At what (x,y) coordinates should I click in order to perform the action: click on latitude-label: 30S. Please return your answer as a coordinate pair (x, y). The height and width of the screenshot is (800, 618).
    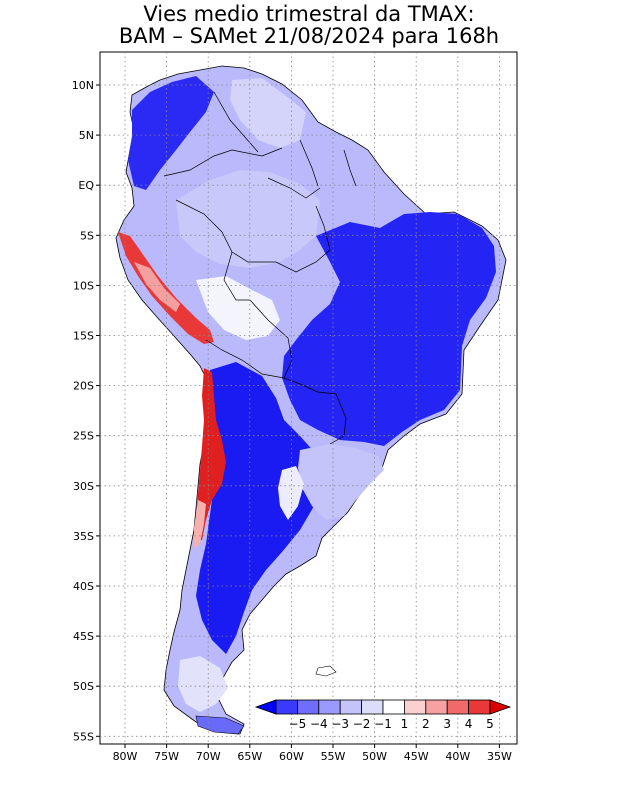
    Looking at the image, I should click on (83, 486).